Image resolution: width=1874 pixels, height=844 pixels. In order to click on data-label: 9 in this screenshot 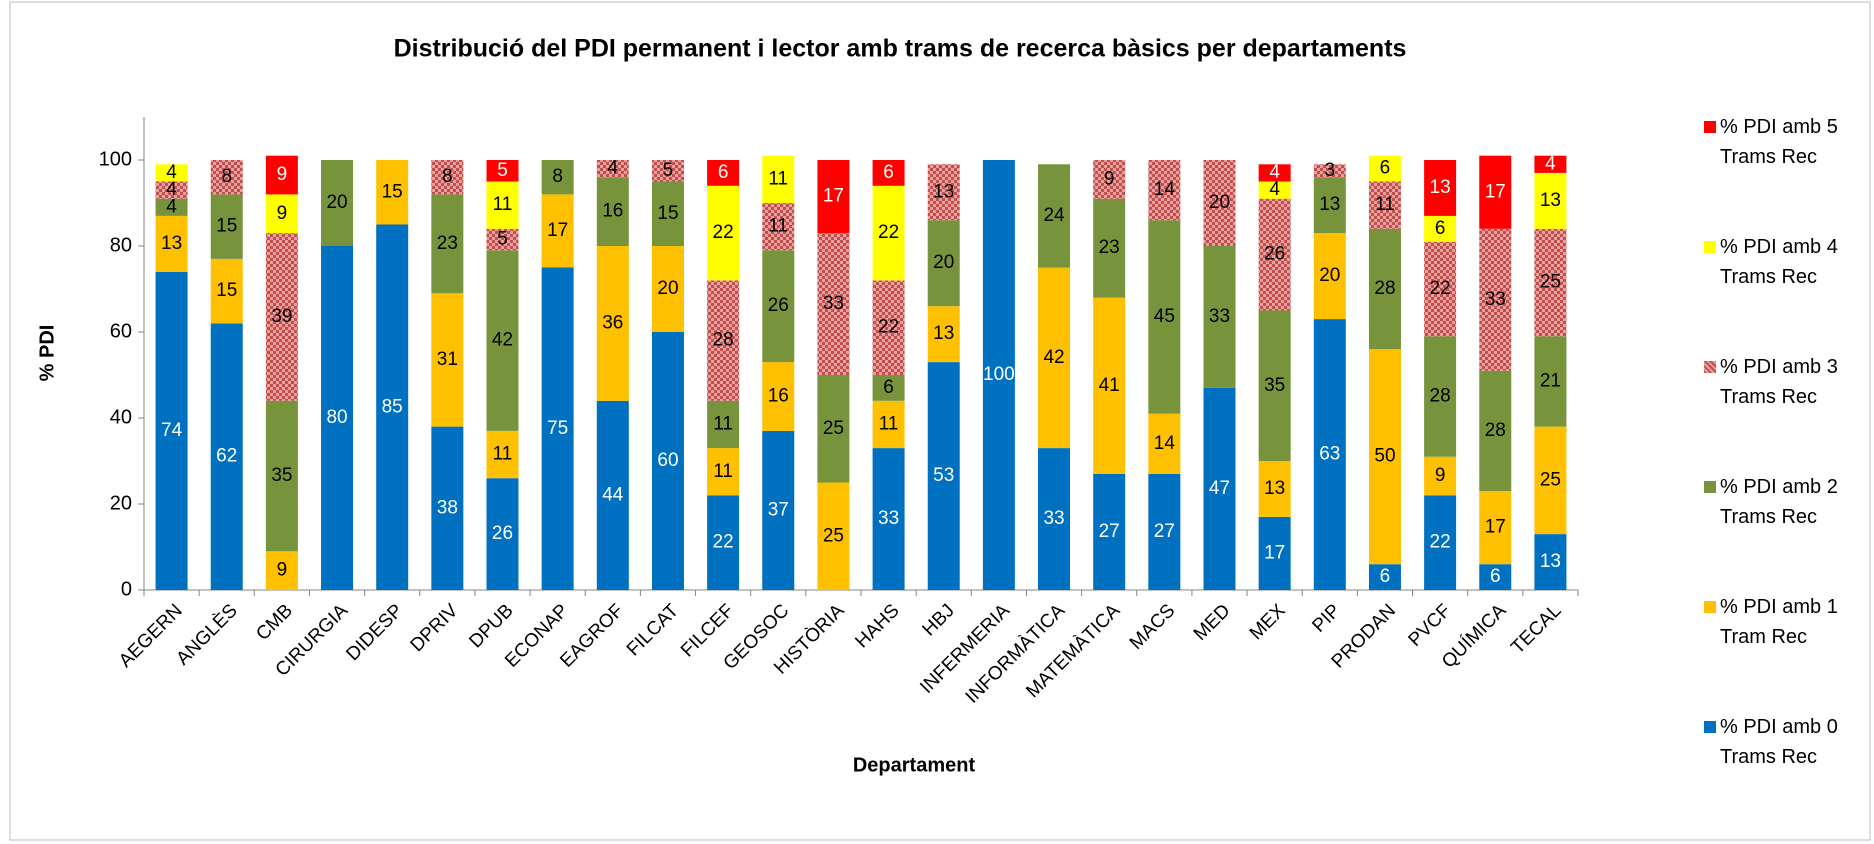, I will do `click(1109, 178)`.